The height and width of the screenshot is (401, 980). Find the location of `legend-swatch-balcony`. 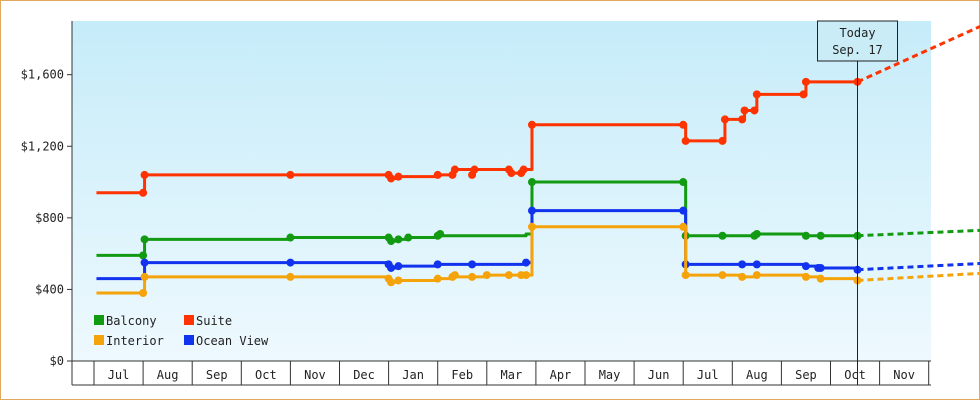

legend-swatch-balcony is located at coordinates (99, 320).